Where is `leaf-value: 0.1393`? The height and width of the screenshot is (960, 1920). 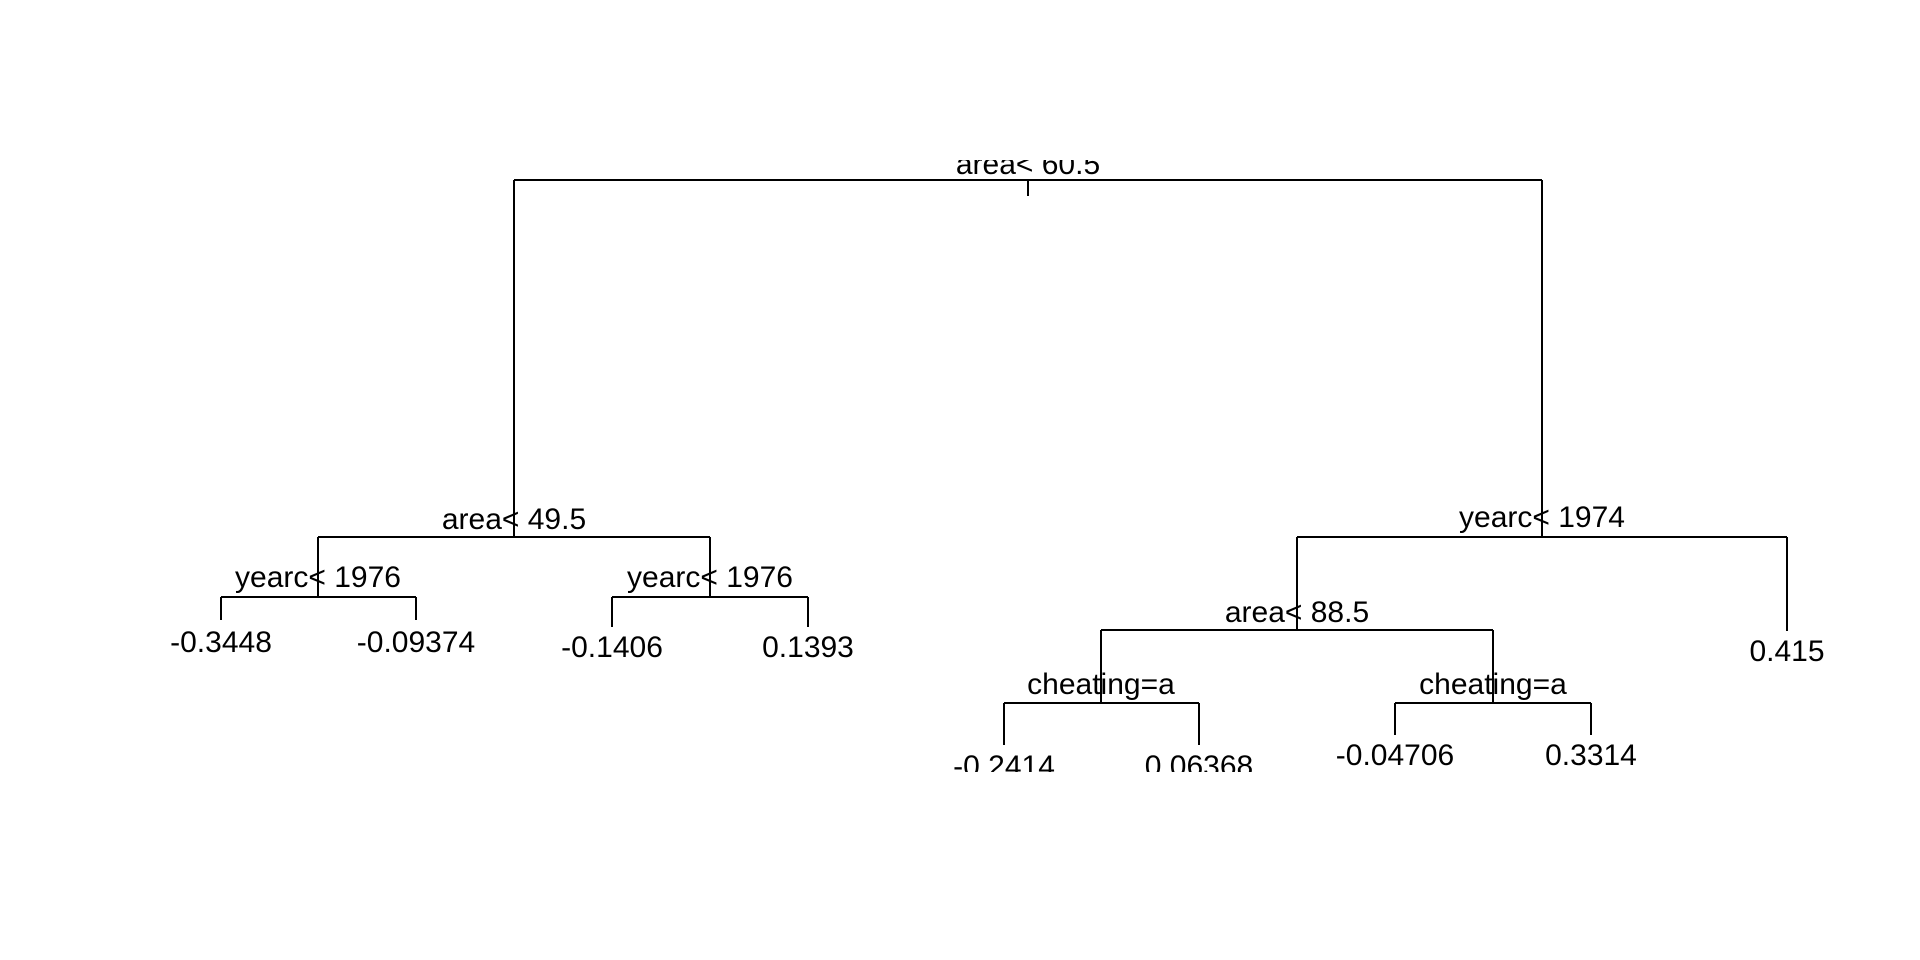
leaf-value: 0.1393 is located at coordinates (808, 647).